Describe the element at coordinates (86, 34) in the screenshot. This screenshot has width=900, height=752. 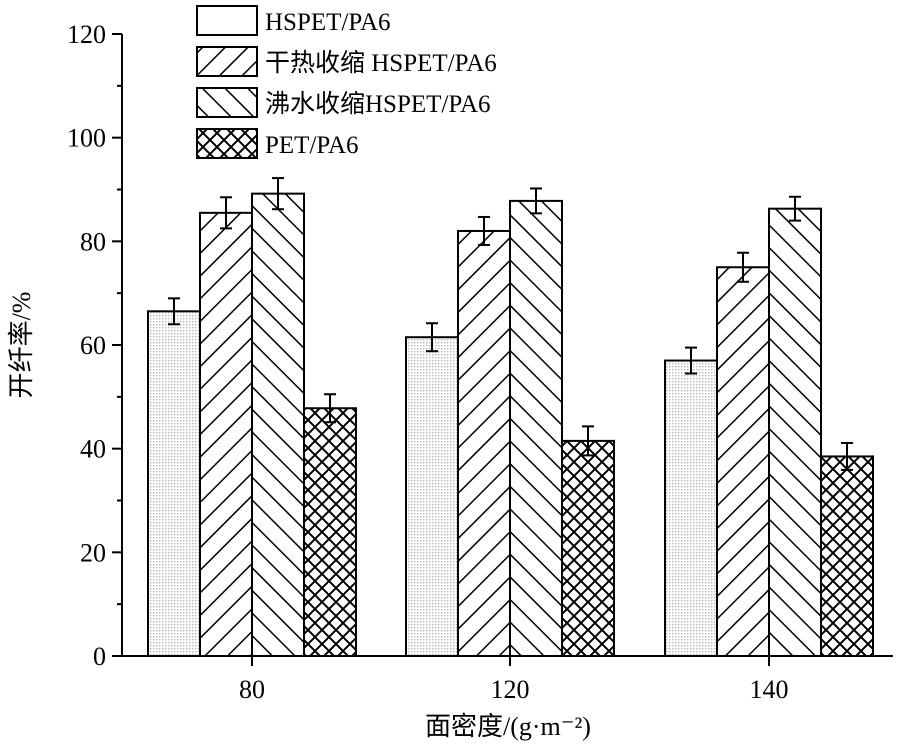
I see `y-tick-label: 120` at that location.